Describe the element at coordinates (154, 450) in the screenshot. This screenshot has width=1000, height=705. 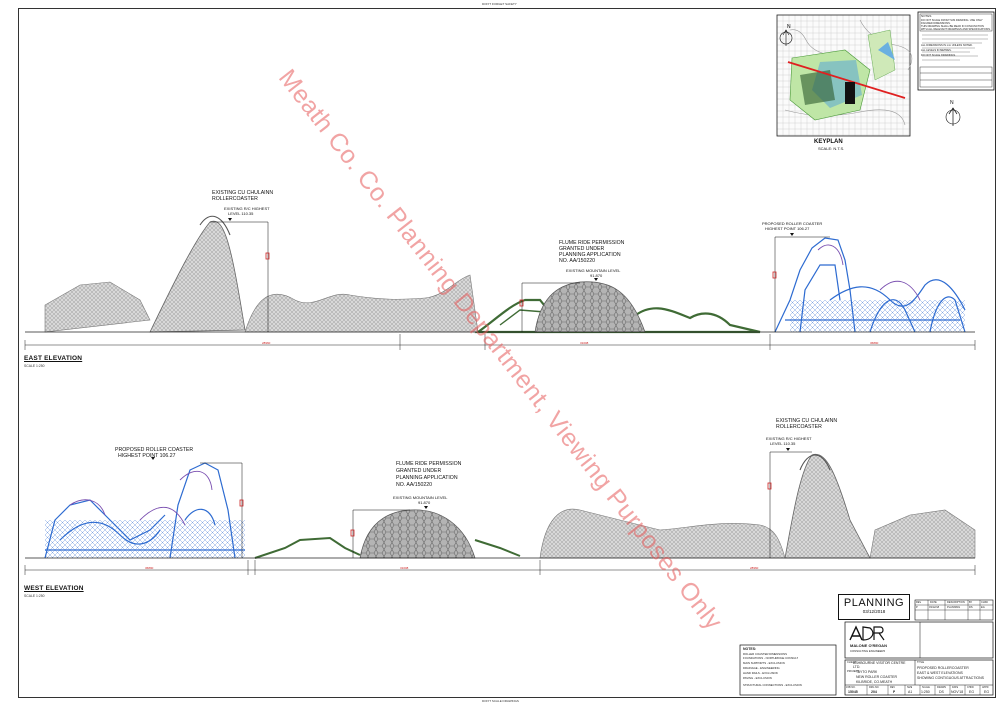
I see `west-proposed-label-1: PROPOSED ROLLER COASTER` at that location.